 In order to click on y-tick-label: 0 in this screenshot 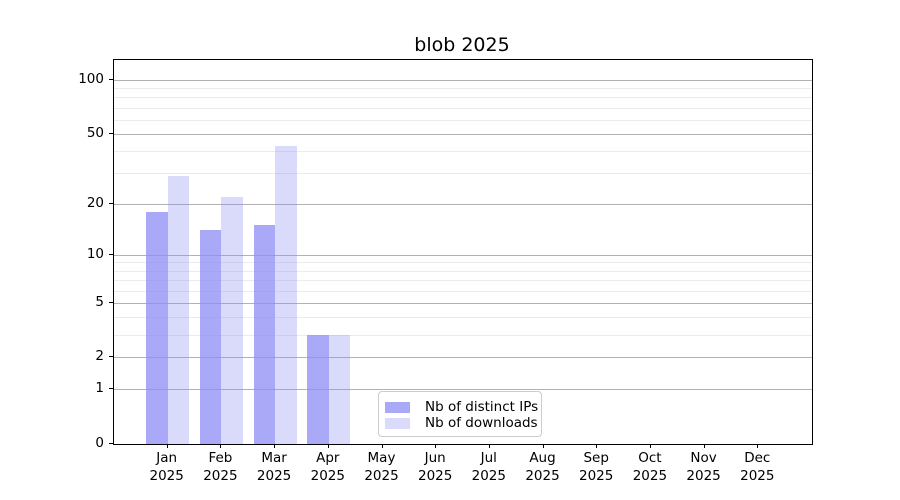, I will do `click(99, 443)`.